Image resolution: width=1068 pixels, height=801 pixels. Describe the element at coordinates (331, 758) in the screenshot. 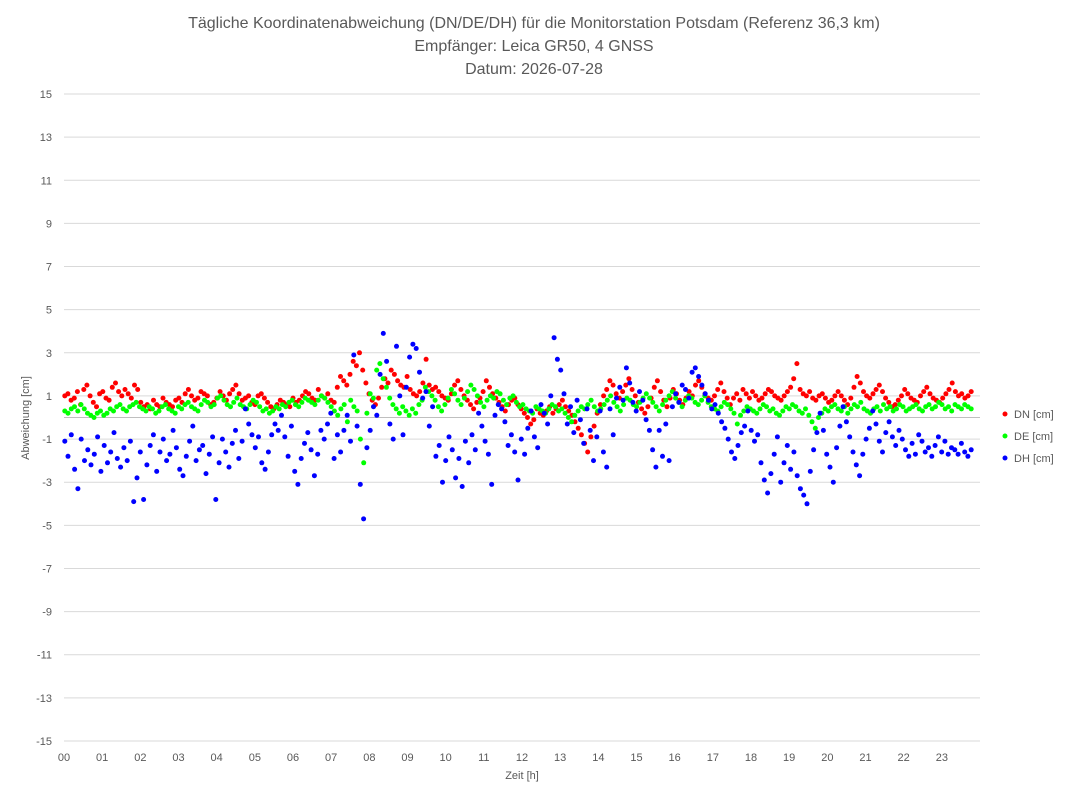

I see `x-tick-label: 07` at that location.